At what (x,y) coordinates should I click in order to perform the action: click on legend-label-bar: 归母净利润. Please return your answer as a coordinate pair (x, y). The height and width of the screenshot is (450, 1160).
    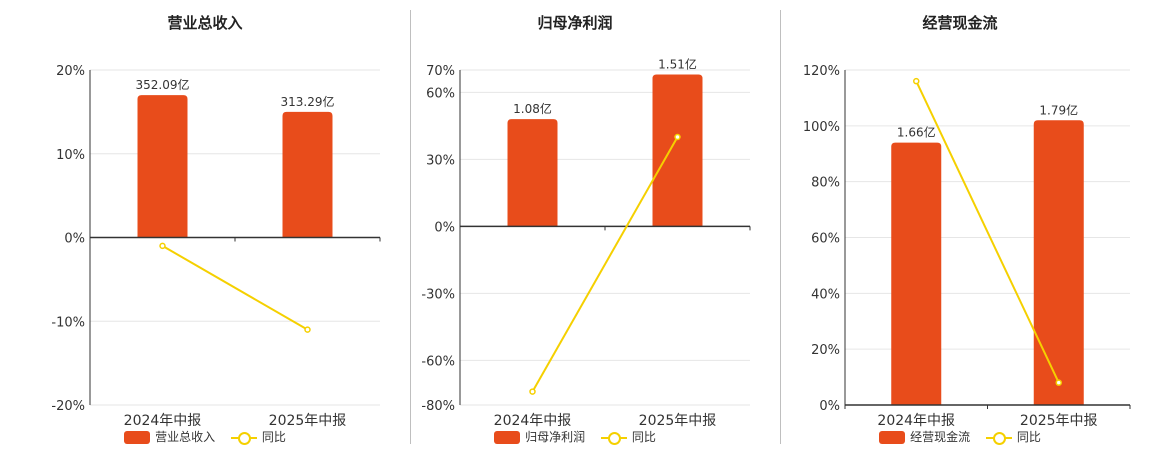
    Looking at the image, I should click on (555, 437).